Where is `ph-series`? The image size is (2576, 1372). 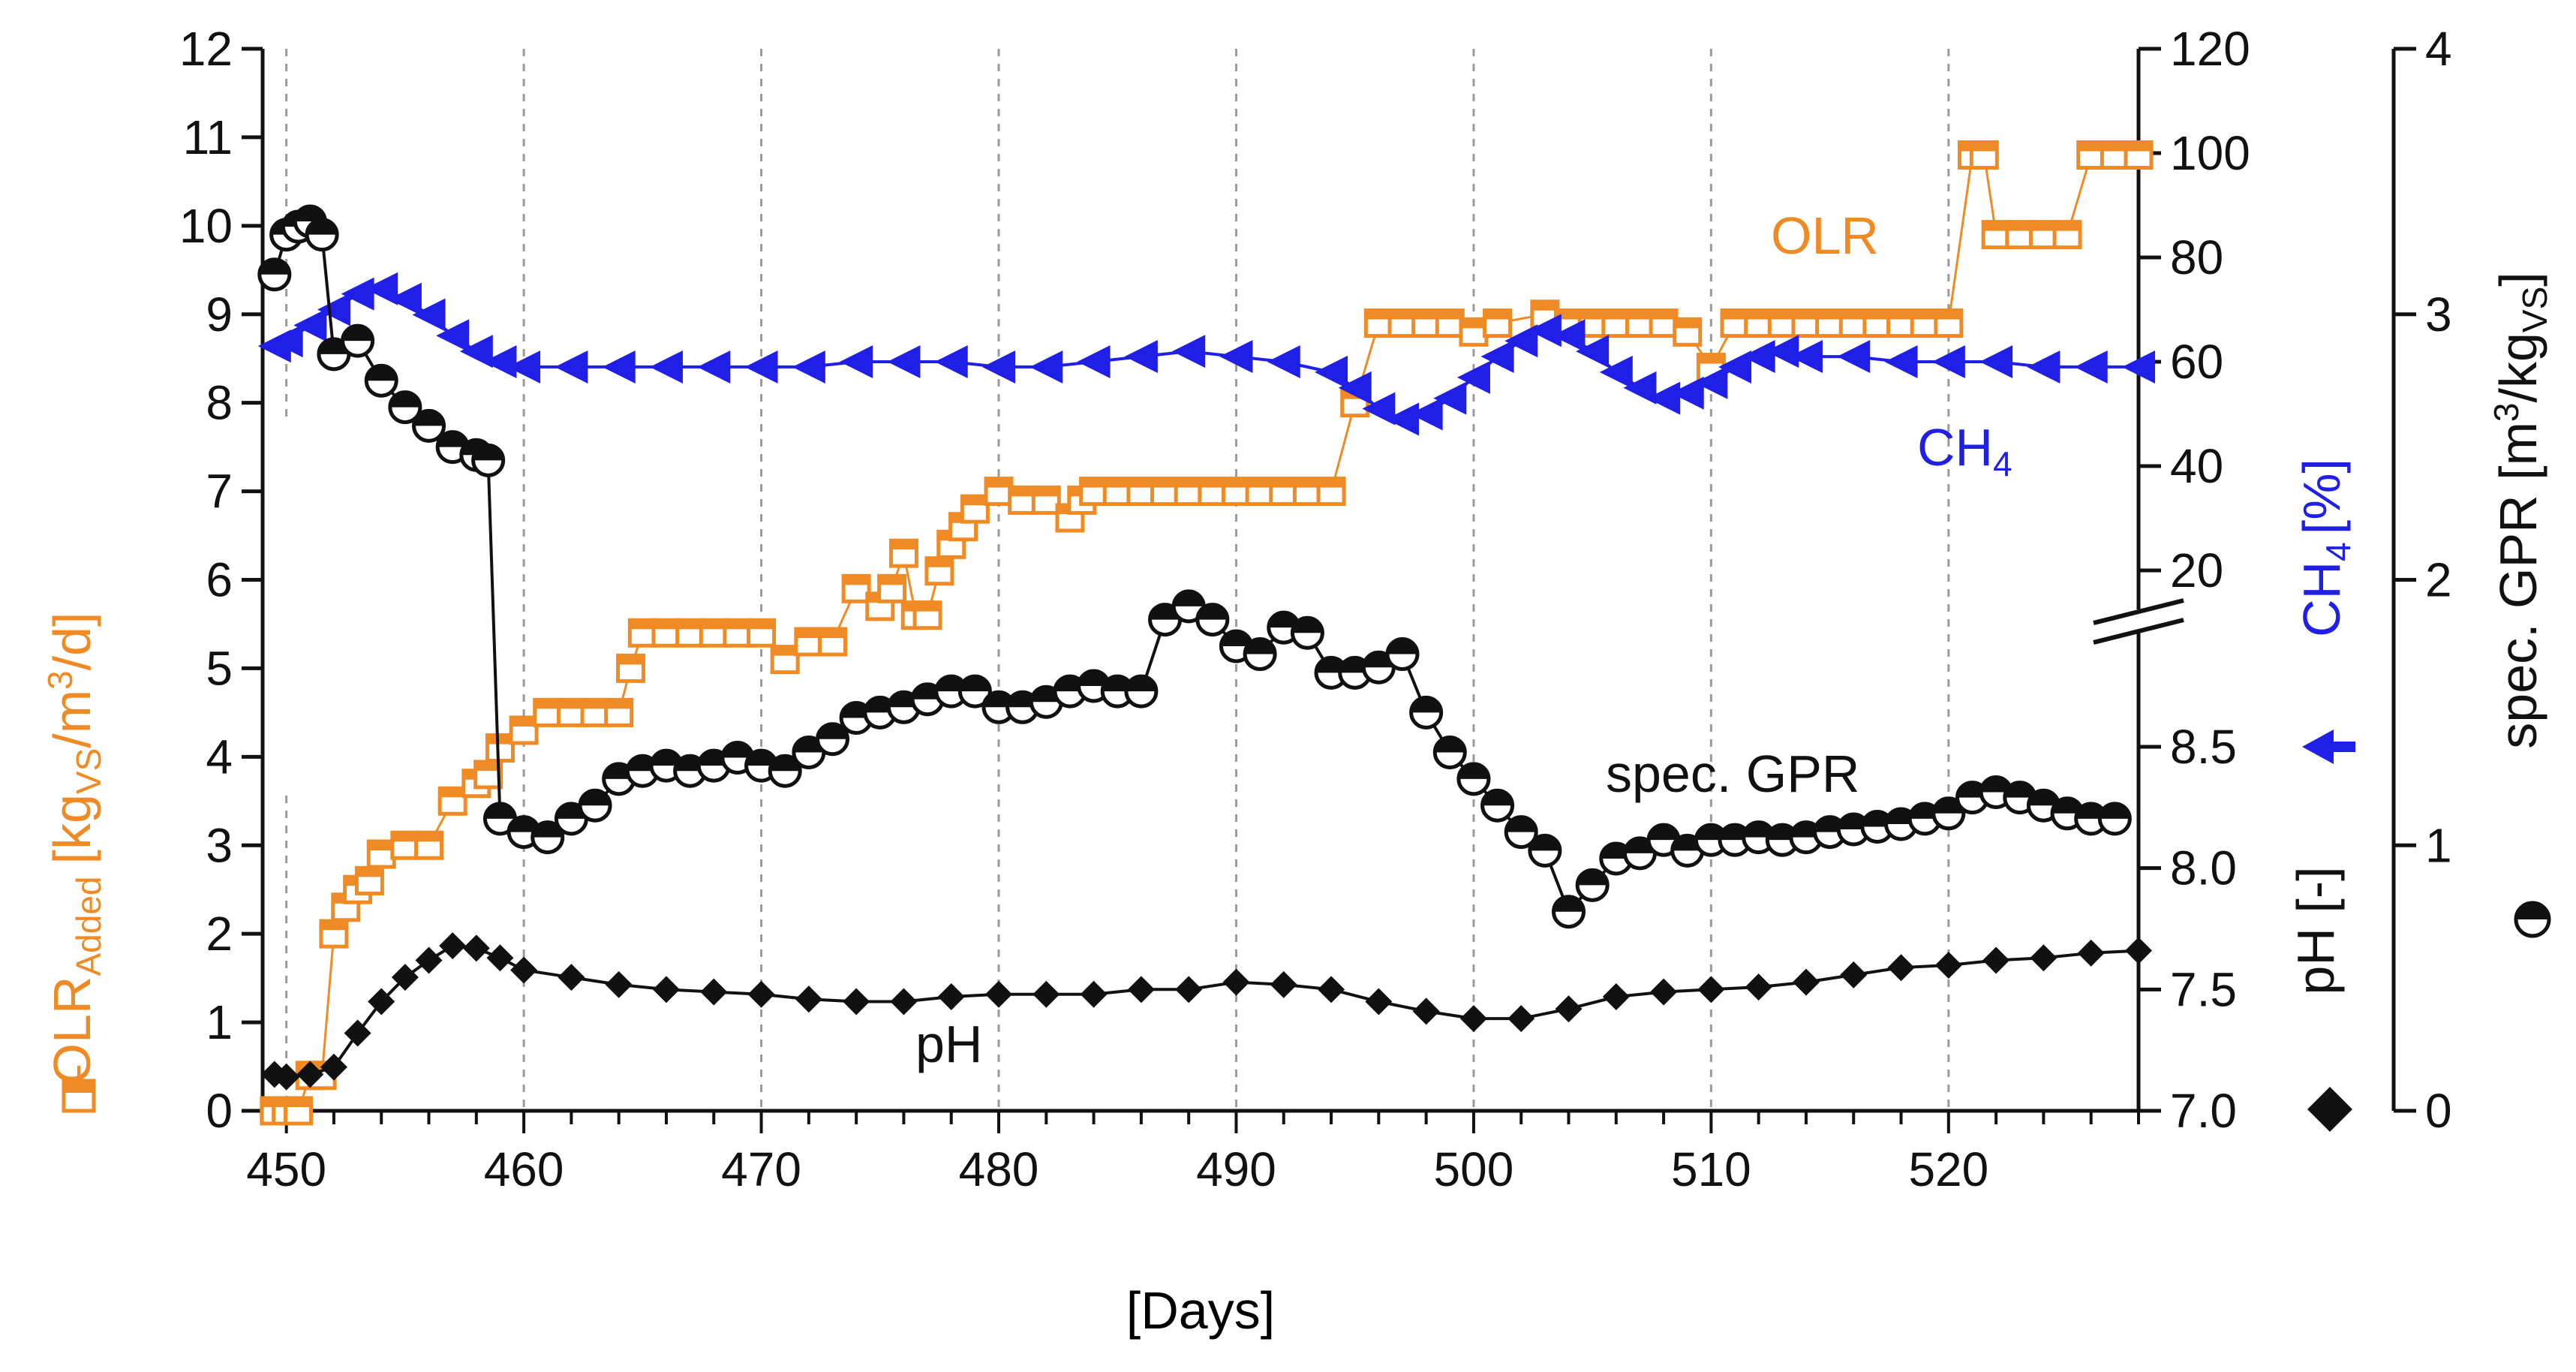 ph-series is located at coordinates (1206, 1011).